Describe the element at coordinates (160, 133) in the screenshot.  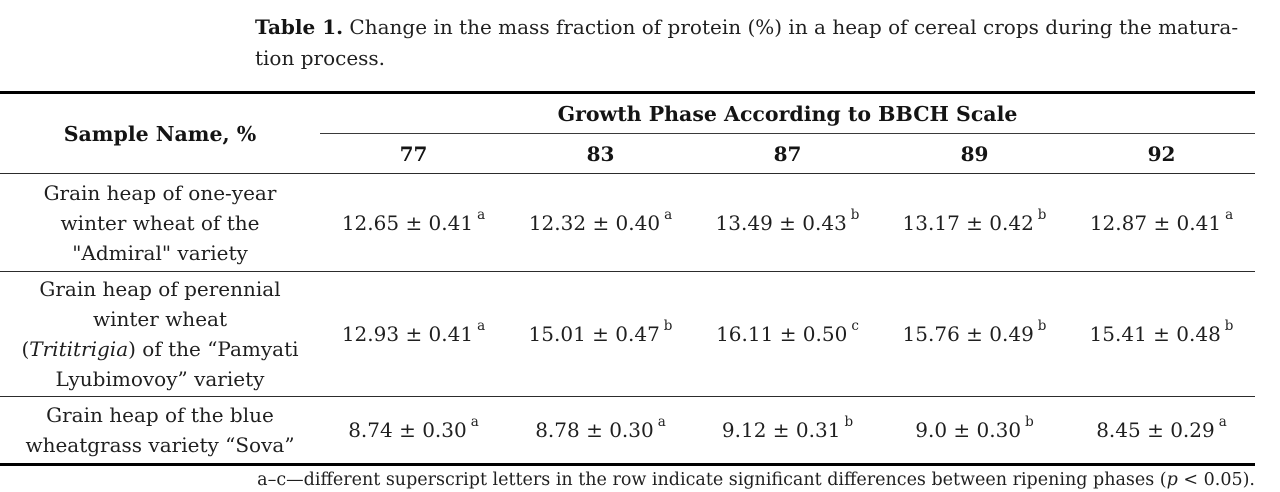
I see `header-sample-name: Sample Name, %` at that location.